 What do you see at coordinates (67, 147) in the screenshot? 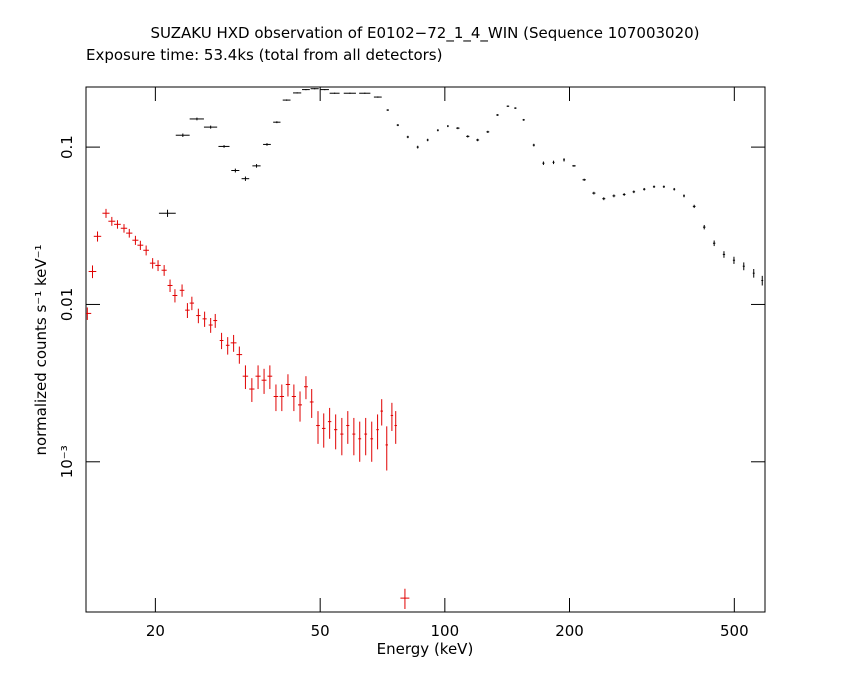
I see `y-tick-label: 0.1` at bounding box center [67, 147].